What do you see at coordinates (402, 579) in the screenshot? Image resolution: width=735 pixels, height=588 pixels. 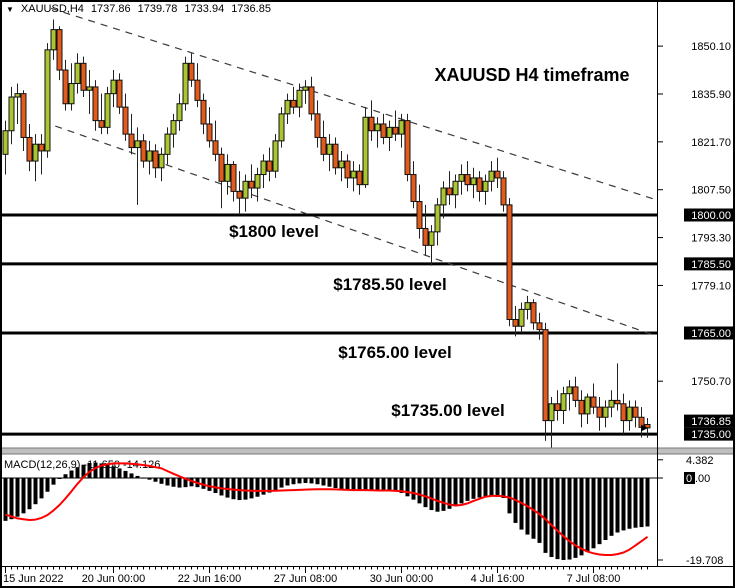 I see `time-tick-label: 30 Jun 00:00` at bounding box center [402, 579].